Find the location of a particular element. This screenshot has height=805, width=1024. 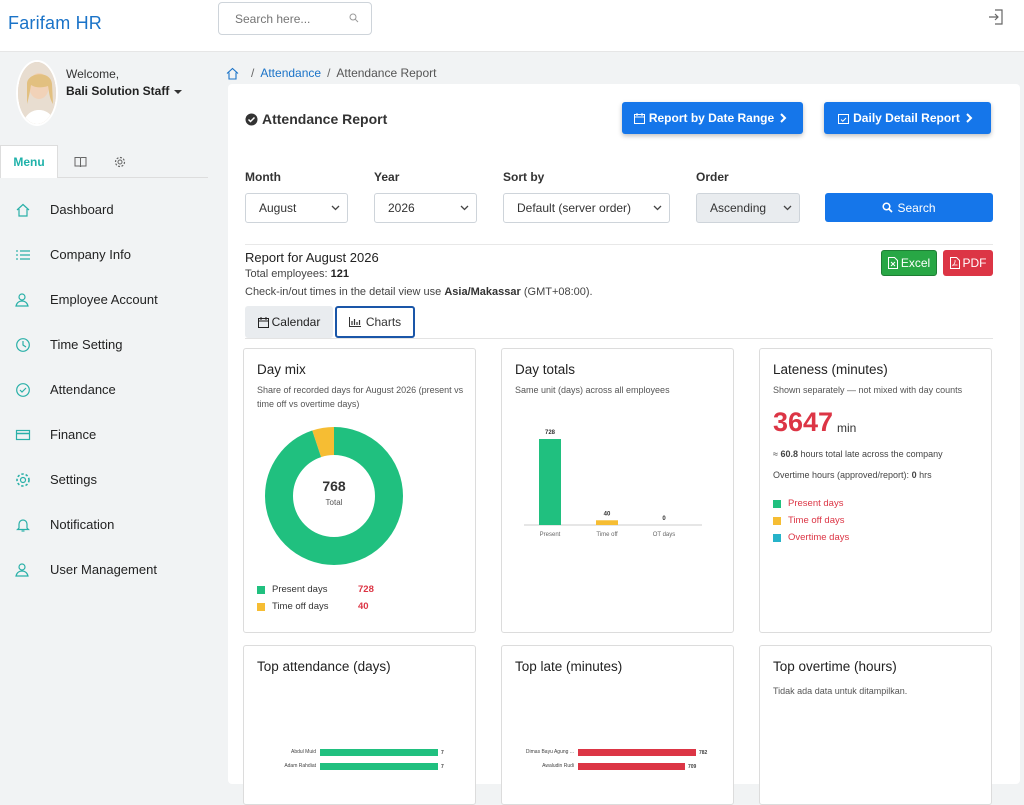

breadcrumb-link-attendance: Attendance is located at coordinates (291, 73).